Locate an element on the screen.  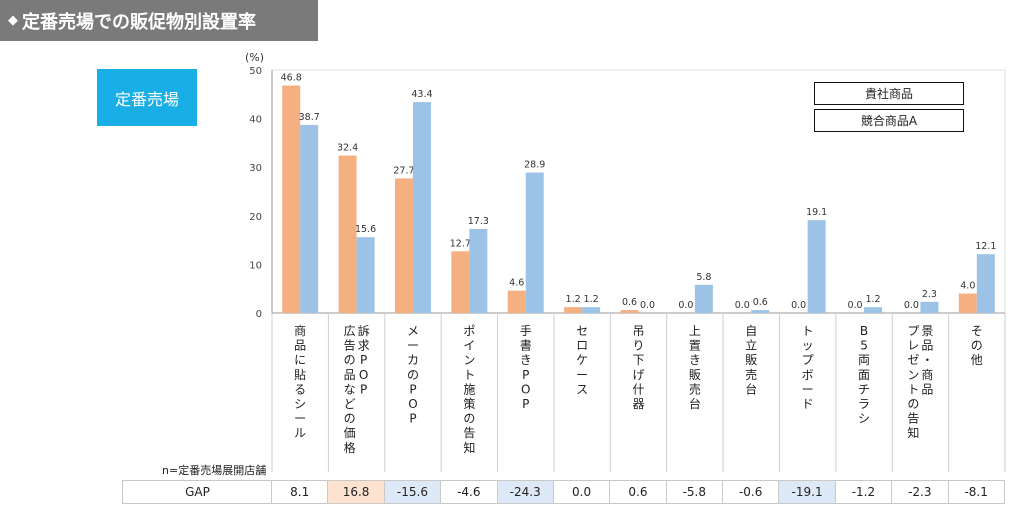
gap-cell: 8.1 is located at coordinates (300, 492).